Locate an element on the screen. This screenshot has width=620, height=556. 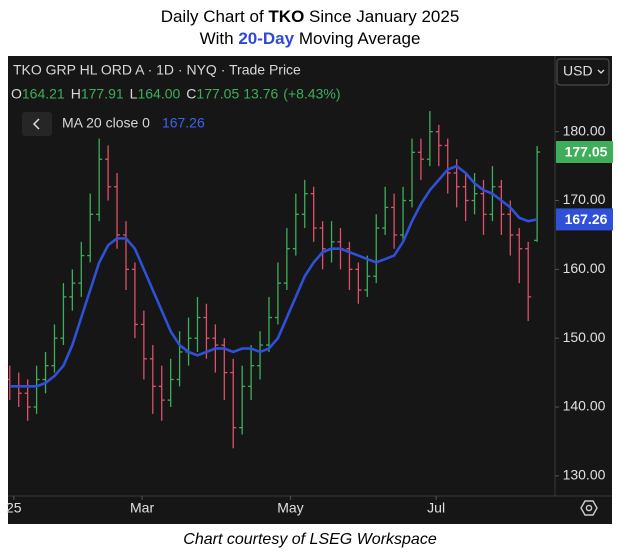
ohlc-key: H is located at coordinates (76, 94).